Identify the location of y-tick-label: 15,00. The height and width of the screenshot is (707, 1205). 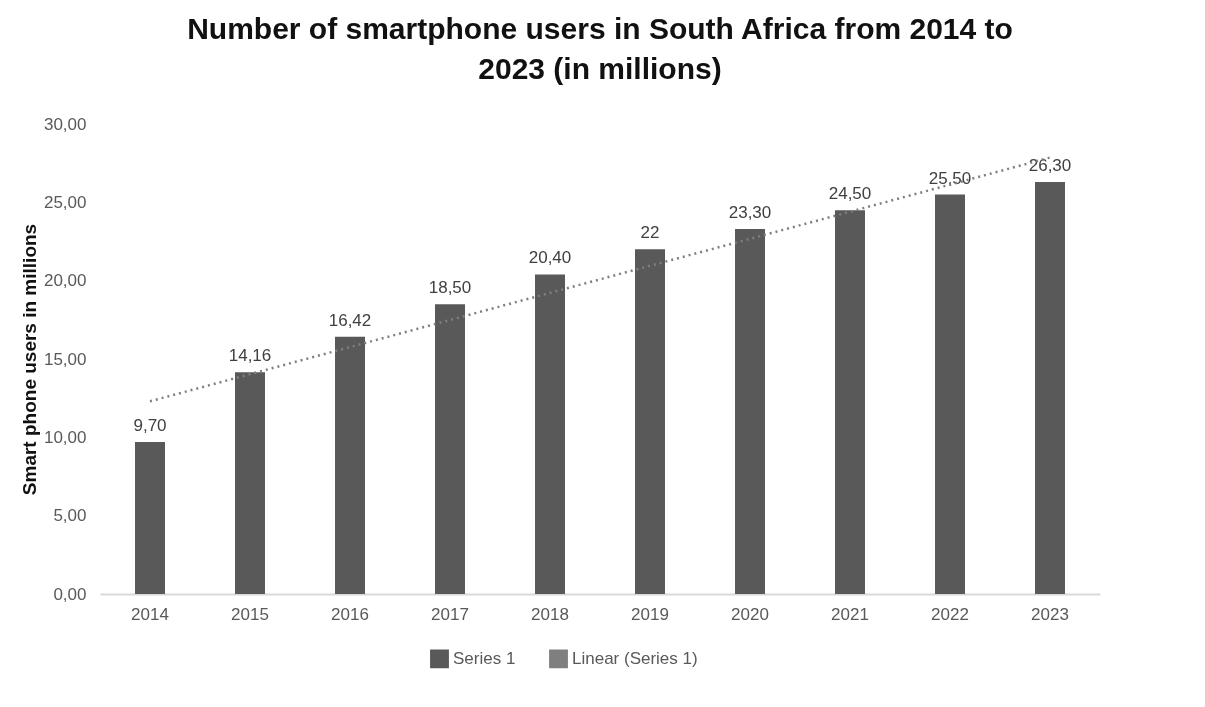
(65, 359).